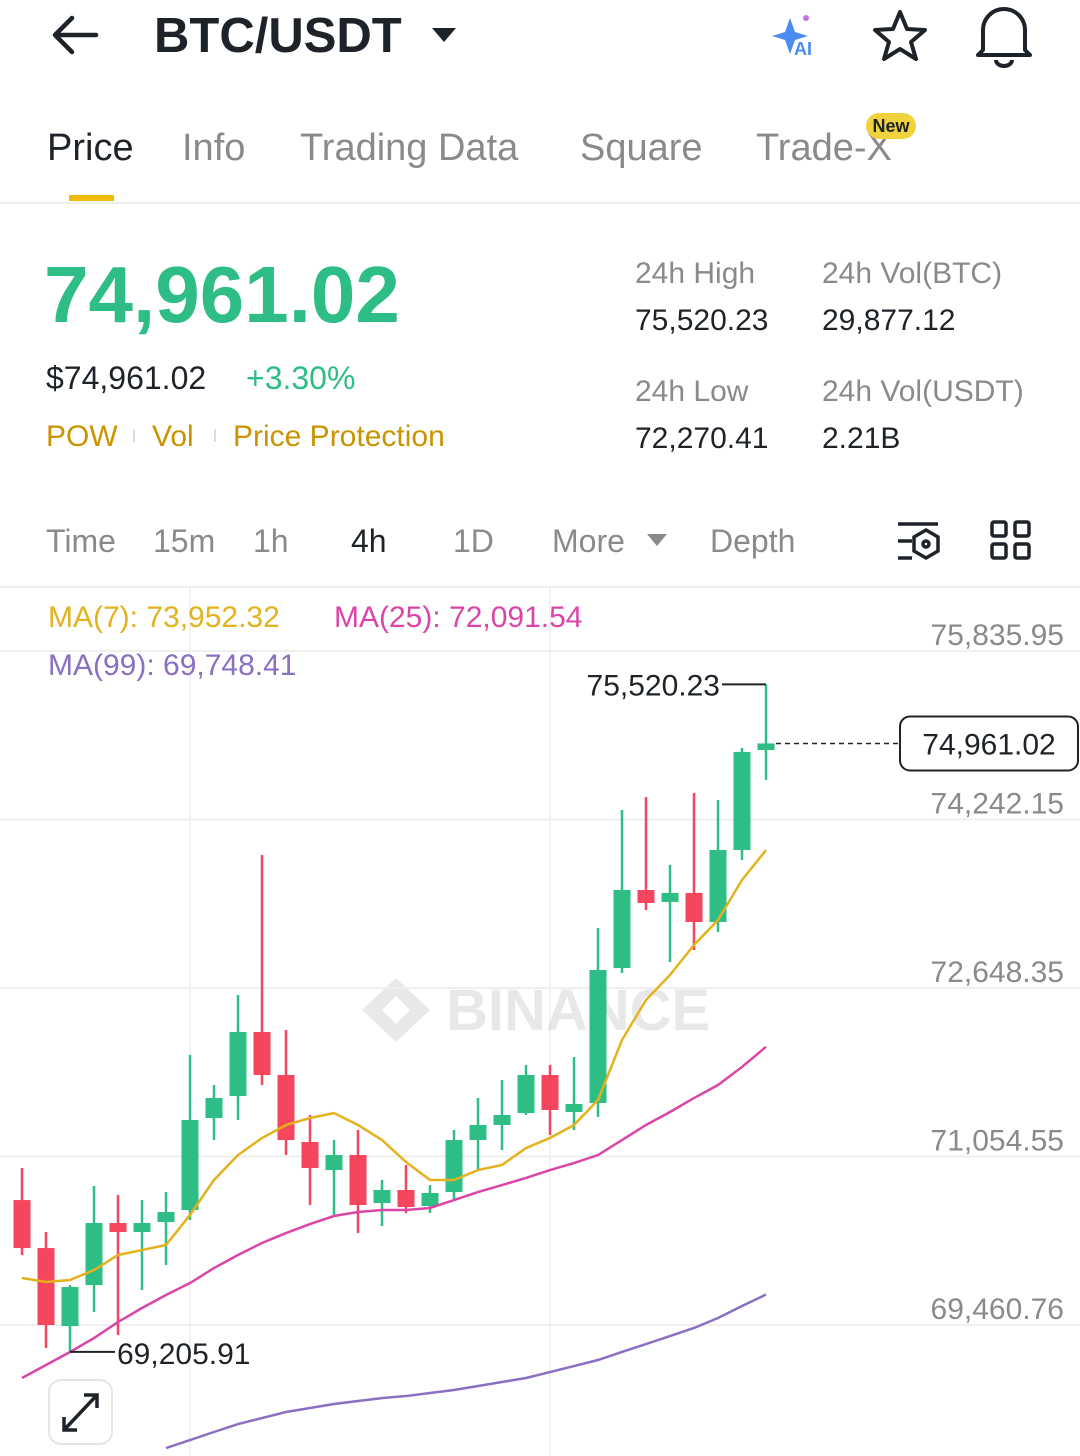 This screenshot has width=1080, height=1456. Describe the element at coordinates (173, 436) in the screenshot. I see `tag: Vol` at that location.